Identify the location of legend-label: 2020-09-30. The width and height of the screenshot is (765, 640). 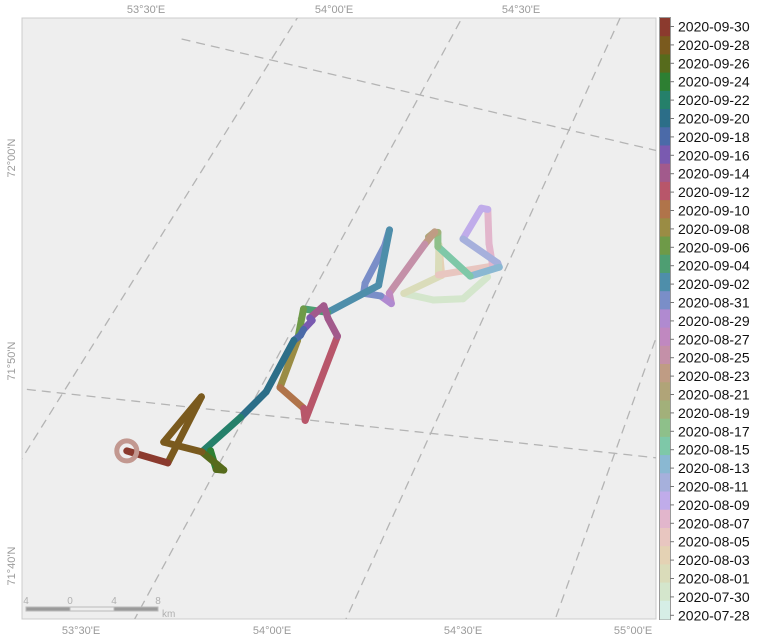
(714, 27).